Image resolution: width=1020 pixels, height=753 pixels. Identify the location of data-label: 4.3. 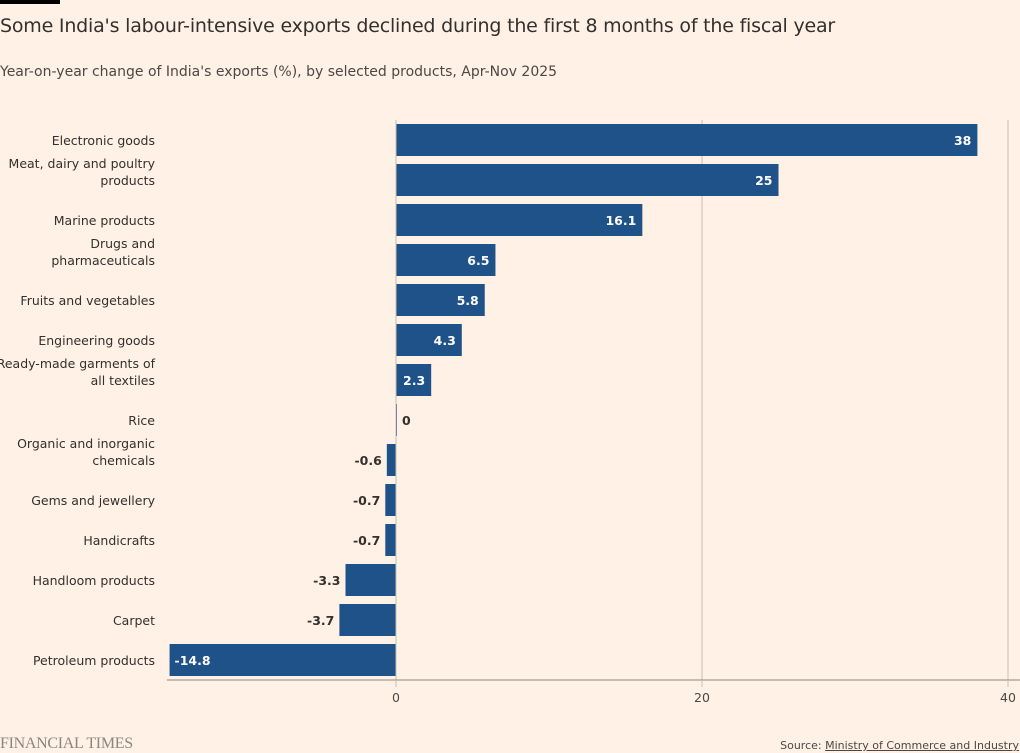
(445, 340).